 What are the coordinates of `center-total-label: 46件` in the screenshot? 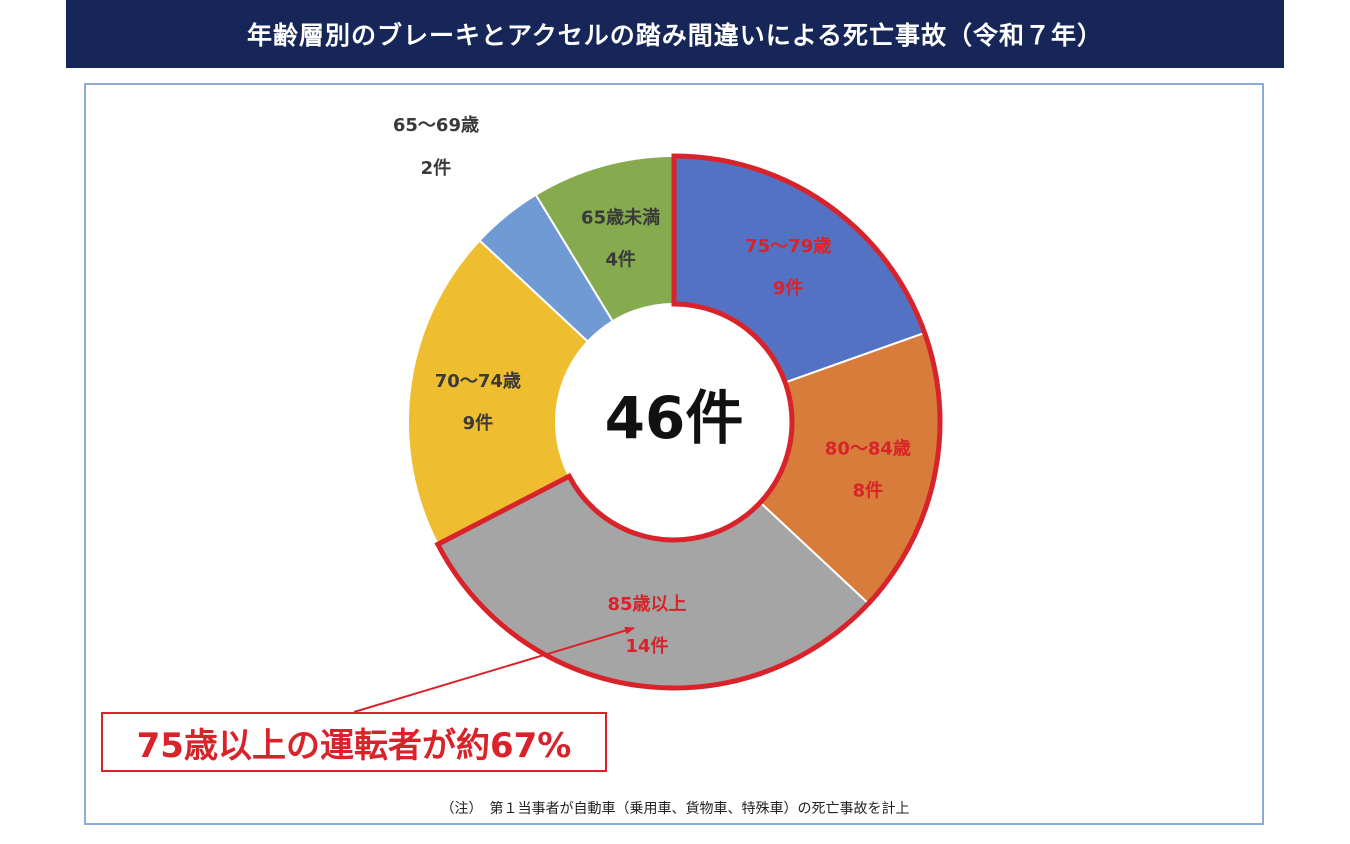 It's located at (674, 418).